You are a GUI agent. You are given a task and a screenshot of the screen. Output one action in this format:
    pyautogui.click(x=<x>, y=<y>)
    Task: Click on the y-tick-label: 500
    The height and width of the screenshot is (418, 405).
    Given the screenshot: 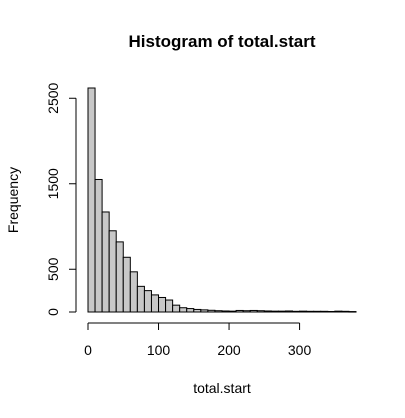 What is the action you would take?
    pyautogui.click(x=53, y=269)
    